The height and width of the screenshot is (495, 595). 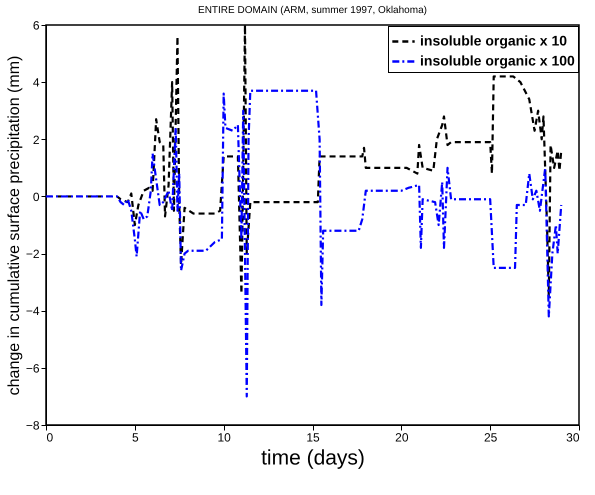 What do you see at coordinates (313, 458) in the screenshot?
I see `x-axis-title: time (days)` at bounding box center [313, 458].